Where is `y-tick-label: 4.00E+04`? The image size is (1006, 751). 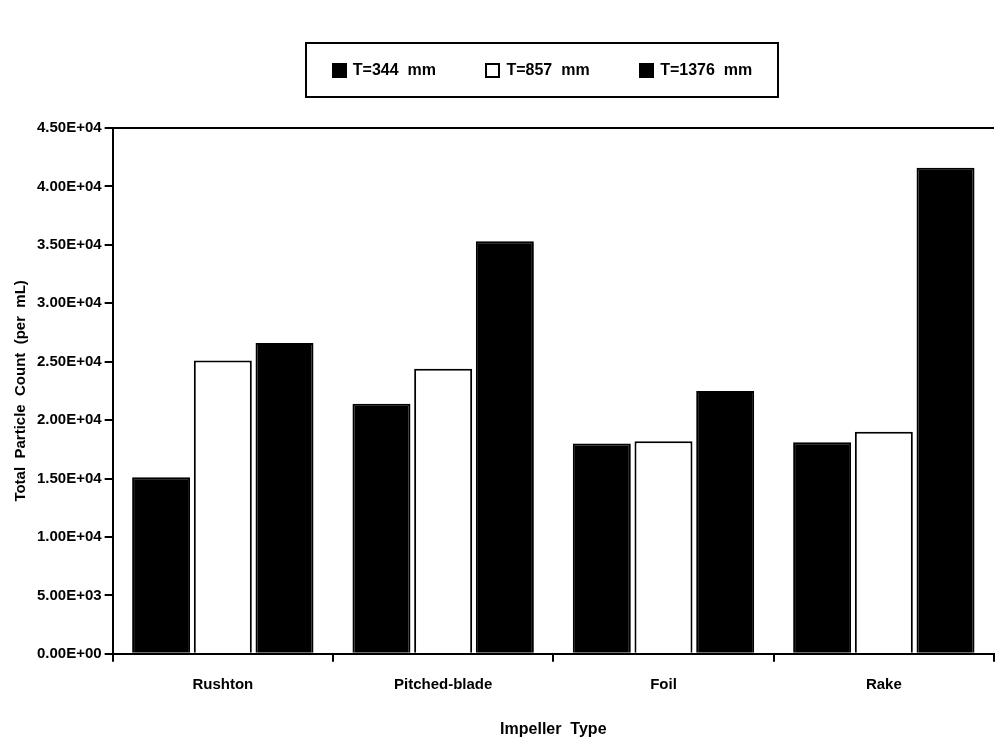
y-tick-label: 4.00E+04 is located at coordinates (69, 185).